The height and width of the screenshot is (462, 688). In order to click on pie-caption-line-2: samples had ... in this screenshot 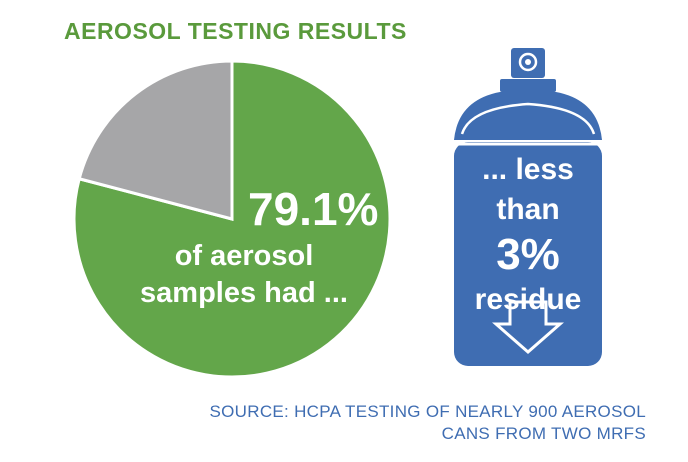, I will do `click(244, 293)`.